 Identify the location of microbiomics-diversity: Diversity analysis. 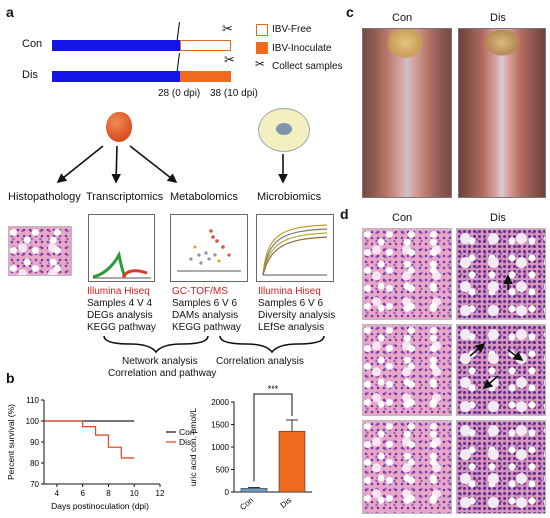
(297, 315).